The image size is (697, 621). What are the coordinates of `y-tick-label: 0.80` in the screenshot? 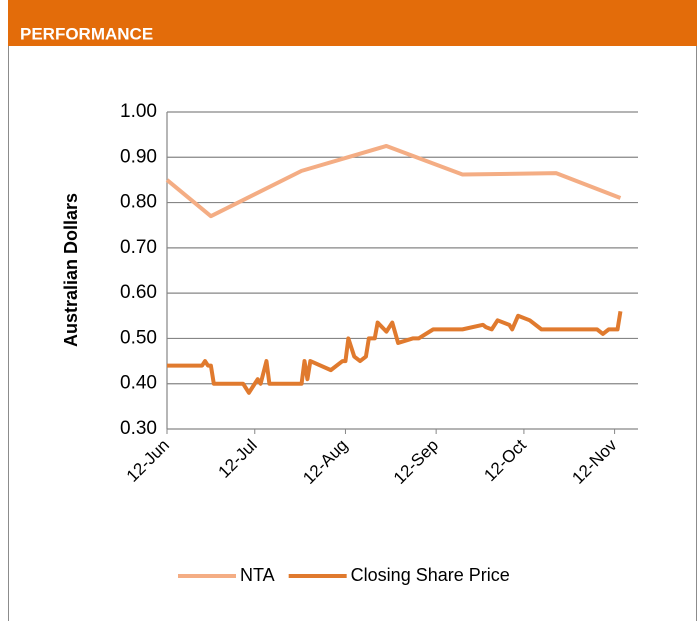 It's located at (138, 202).